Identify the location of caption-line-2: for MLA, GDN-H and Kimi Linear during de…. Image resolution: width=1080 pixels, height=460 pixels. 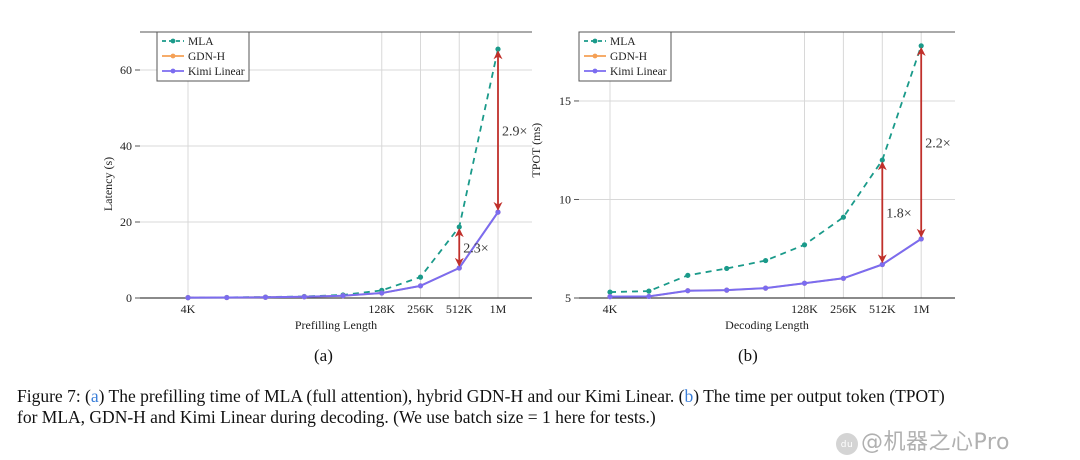
(336, 417).